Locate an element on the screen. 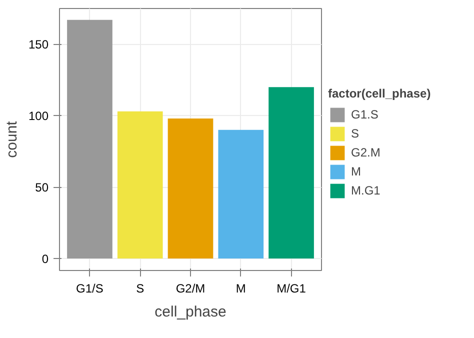 This screenshot has width=474, height=338. x-tick-label: G1/S is located at coordinates (90, 289).